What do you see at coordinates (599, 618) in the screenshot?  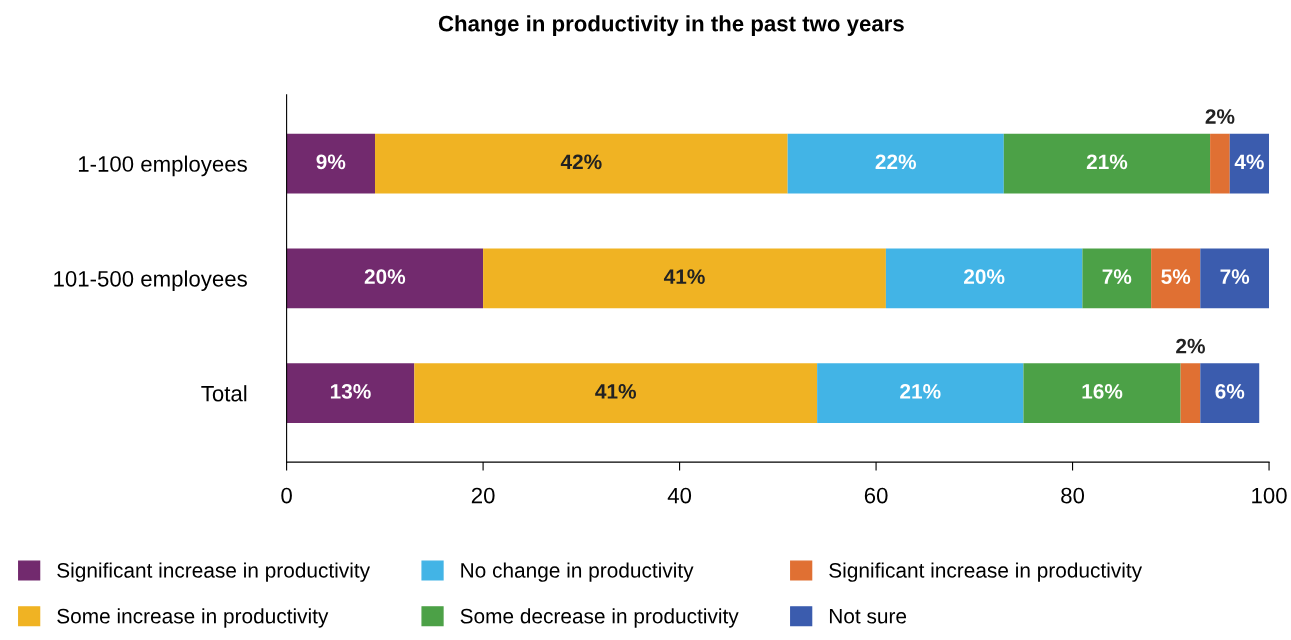 I see `legend-label: Some decrease in productivity` at bounding box center [599, 618].